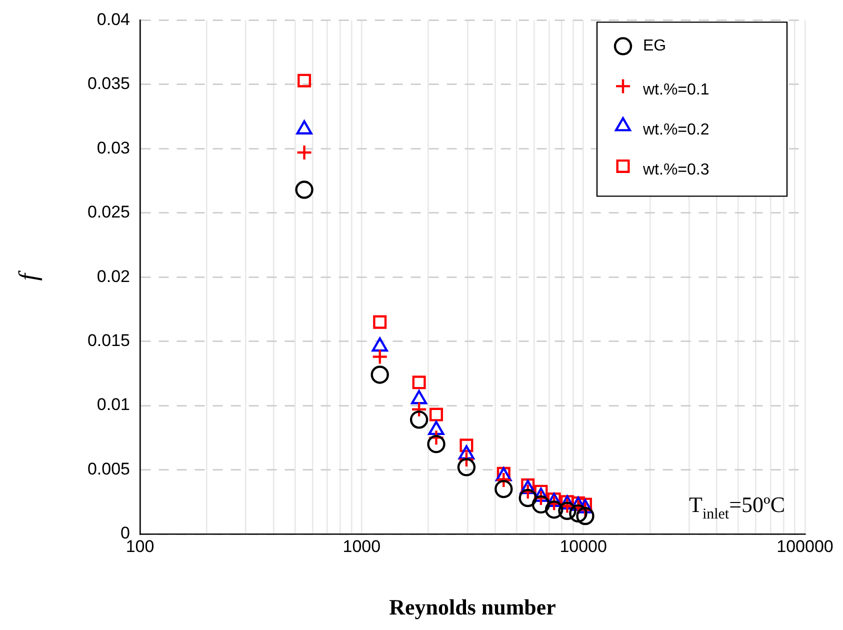 The image size is (843, 630). What do you see at coordinates (108, 468) in the screenshot?
I see `y-tick-label: 0.005` at bounding box center [108, 468].